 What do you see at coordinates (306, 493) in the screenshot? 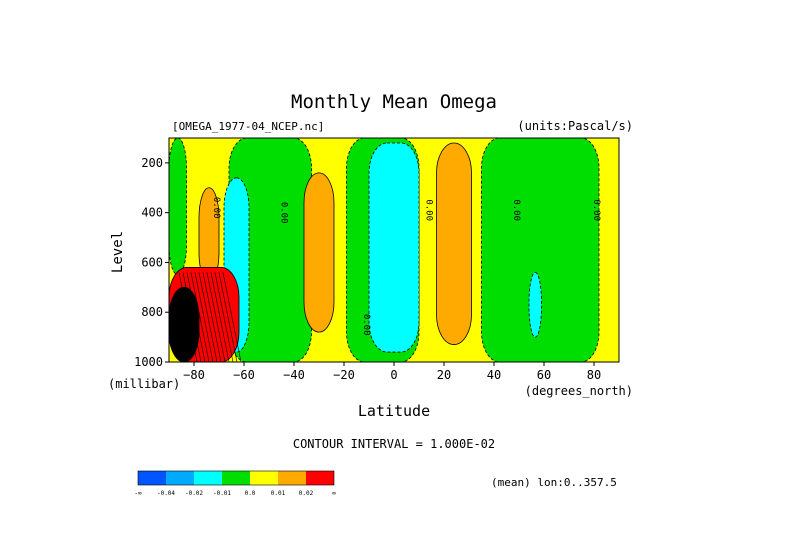
I see `legend-boundary-label: 0.02` at bounding box center [306, 493].